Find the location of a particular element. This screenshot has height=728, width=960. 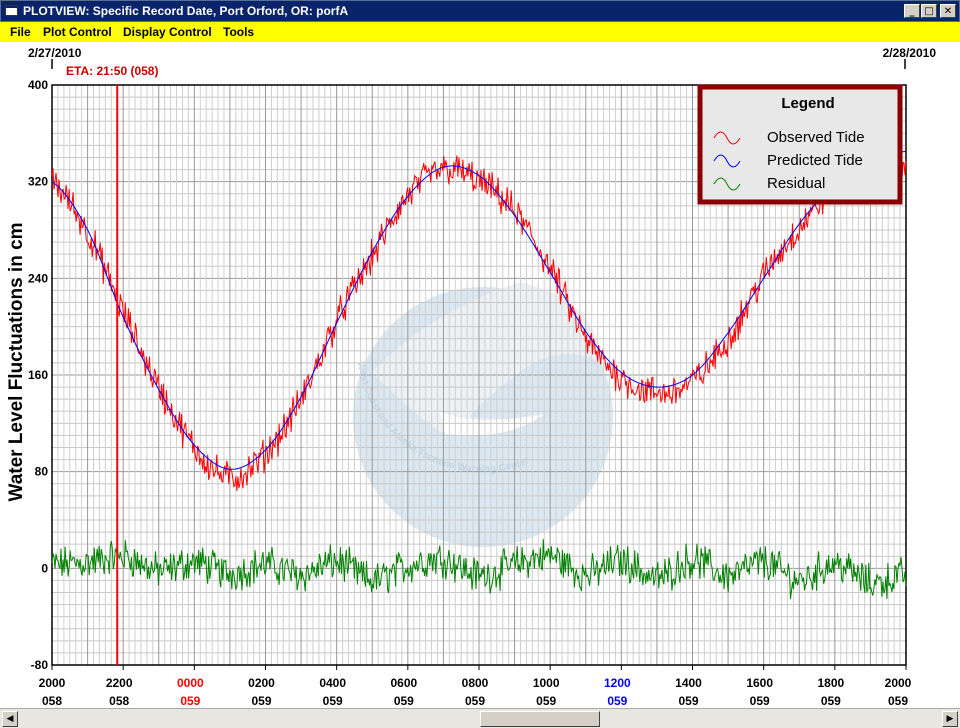

eta-label: ETA: 21:50 (058) is located at coordinates (112, 71).